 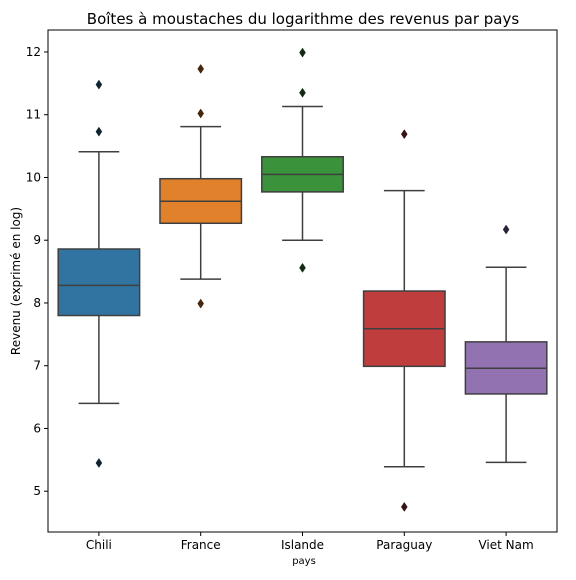 What do you see at coordinates (37, 428) in the screenshot?
I see `y-tick-label: 6` at bounding box center [37, 428].